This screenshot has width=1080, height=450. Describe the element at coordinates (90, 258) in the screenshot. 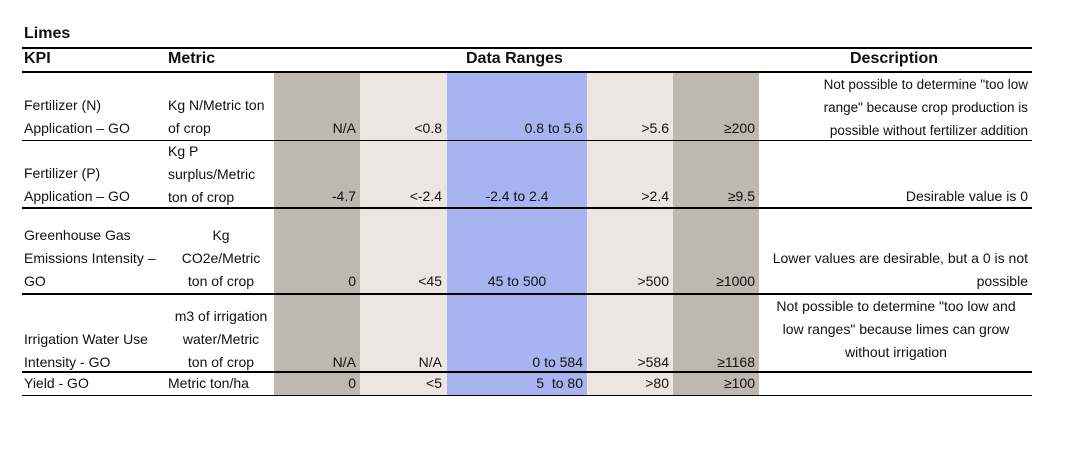

I see `kpi-cell: Greenhouse Gas Emissions Intensity – GO` at that location.